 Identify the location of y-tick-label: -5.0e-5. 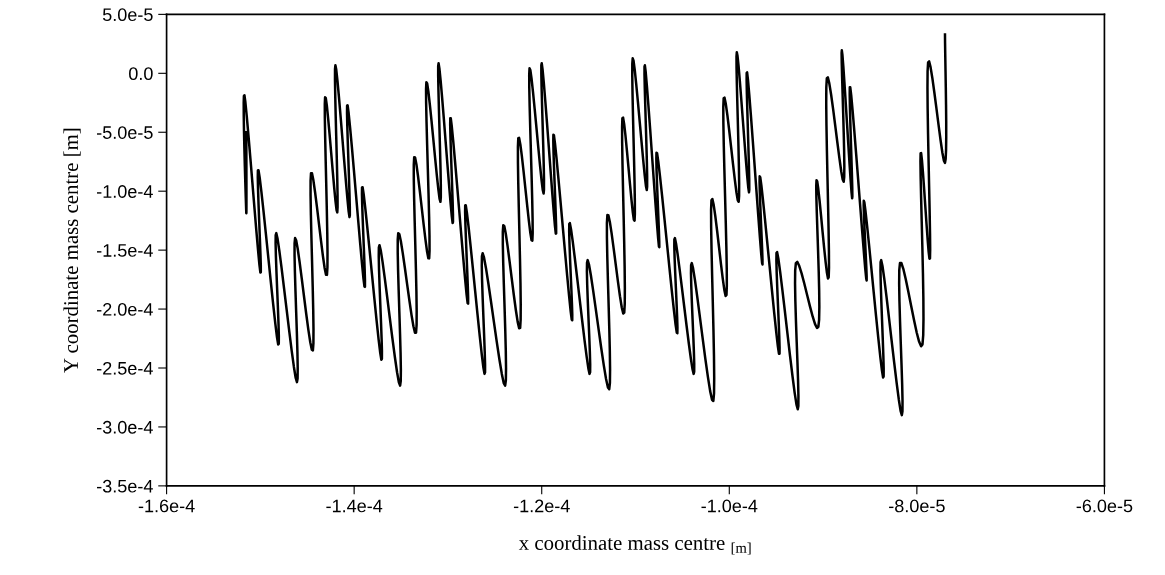
(125, 132).